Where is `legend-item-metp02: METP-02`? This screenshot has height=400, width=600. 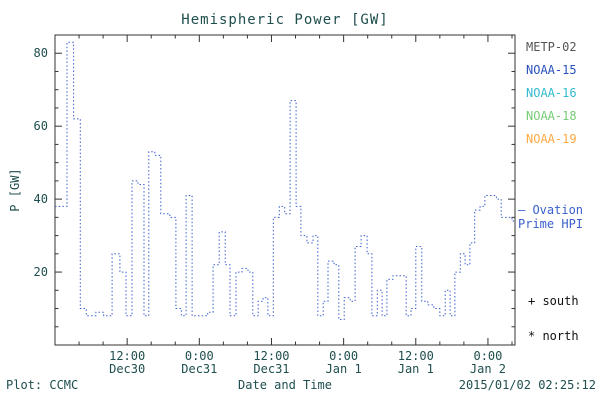
legend-item-metp02: METP-02 is located at coordinates (551, 47).